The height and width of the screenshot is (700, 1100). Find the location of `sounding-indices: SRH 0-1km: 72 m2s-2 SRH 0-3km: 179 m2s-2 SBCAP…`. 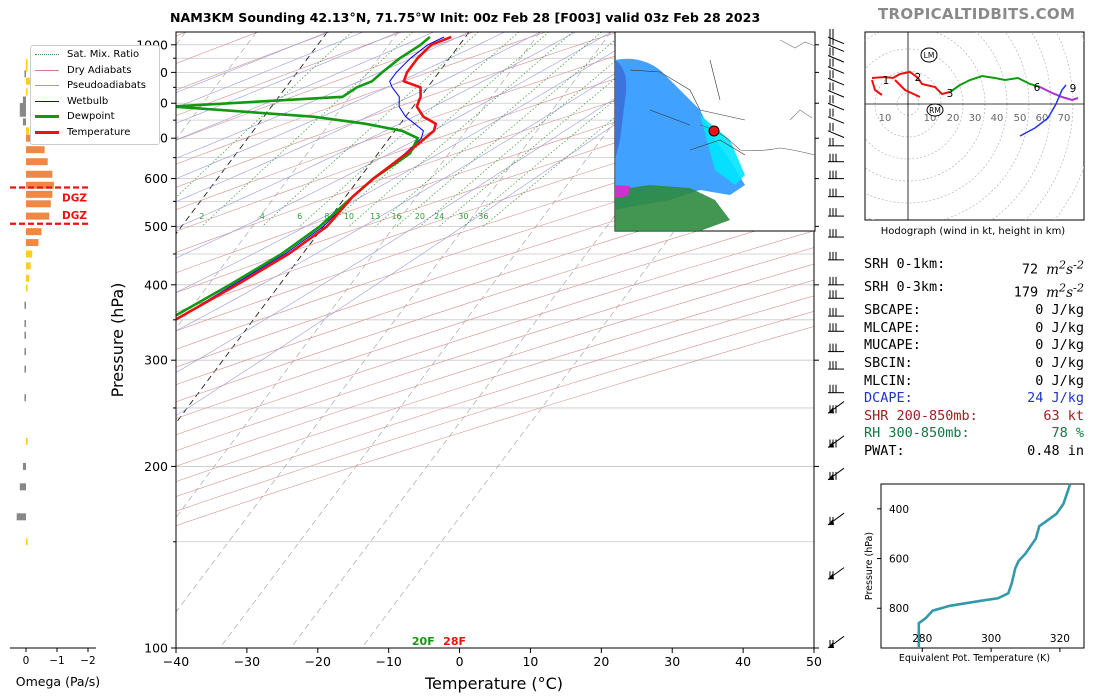

sounding-indices: SRH 0-1km: 72 m2s-2 SRH 0-3km: 179 m2s-2 SBCAP… is located at coordinates (974, 358).